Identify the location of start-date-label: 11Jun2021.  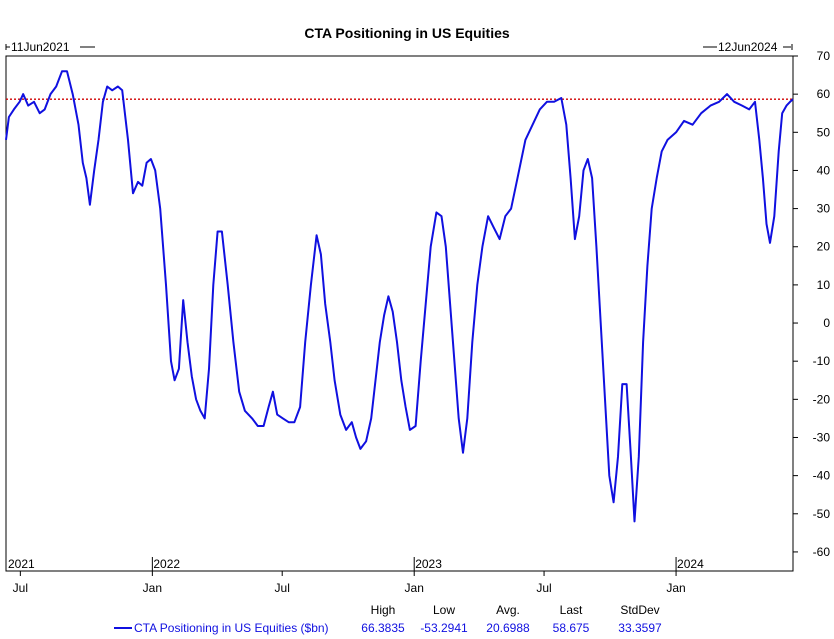
(40, 47).